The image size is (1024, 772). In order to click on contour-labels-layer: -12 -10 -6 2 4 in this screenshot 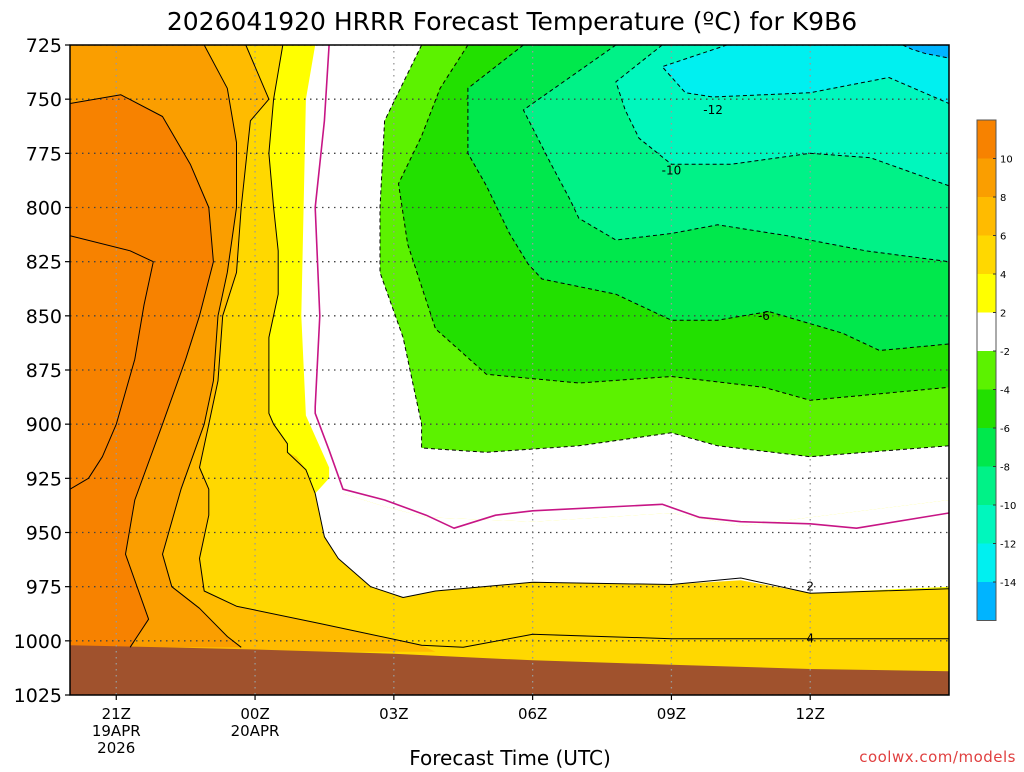, I will do `click(738, 374)`.